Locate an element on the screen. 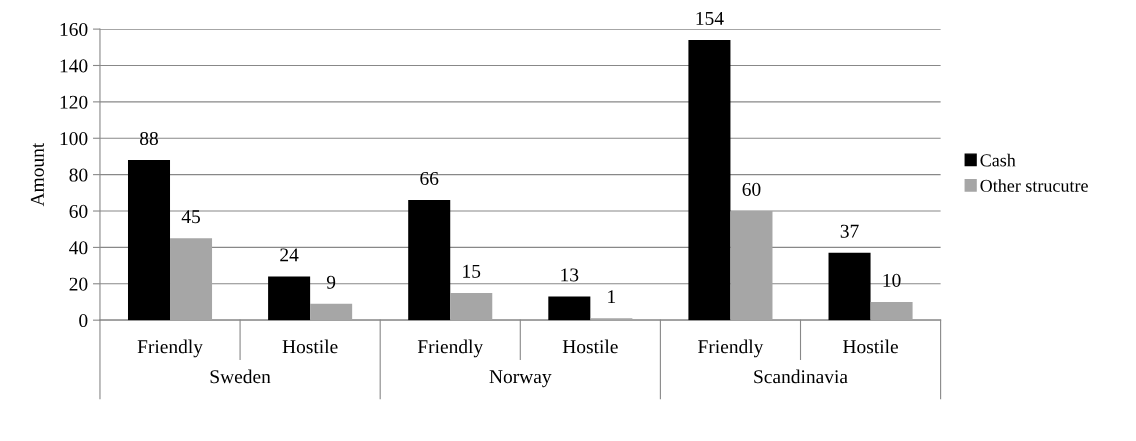 This screenshot has height=441, width=1136. y-tick-label: 120 is located at coordinates (74, 102).